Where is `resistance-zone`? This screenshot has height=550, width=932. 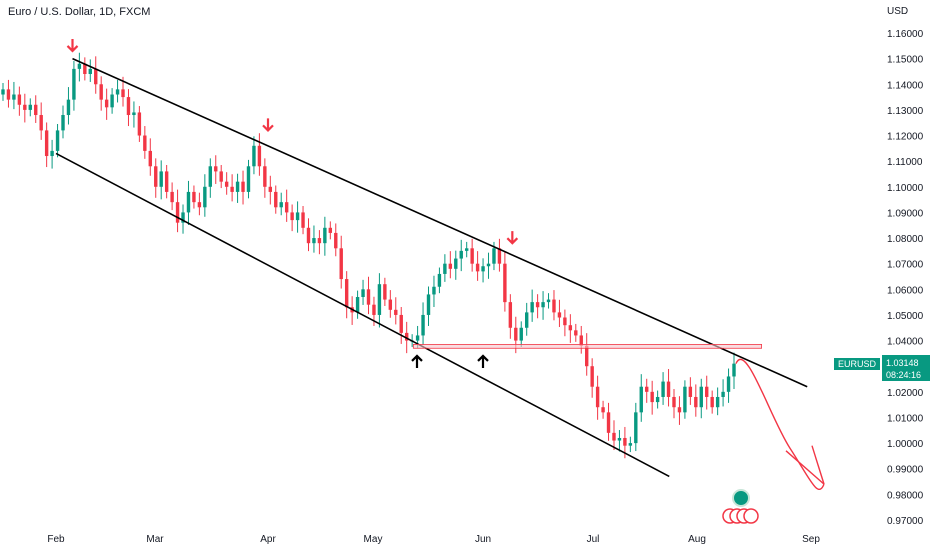 resistance-zone is located at coordinates (587, 346).